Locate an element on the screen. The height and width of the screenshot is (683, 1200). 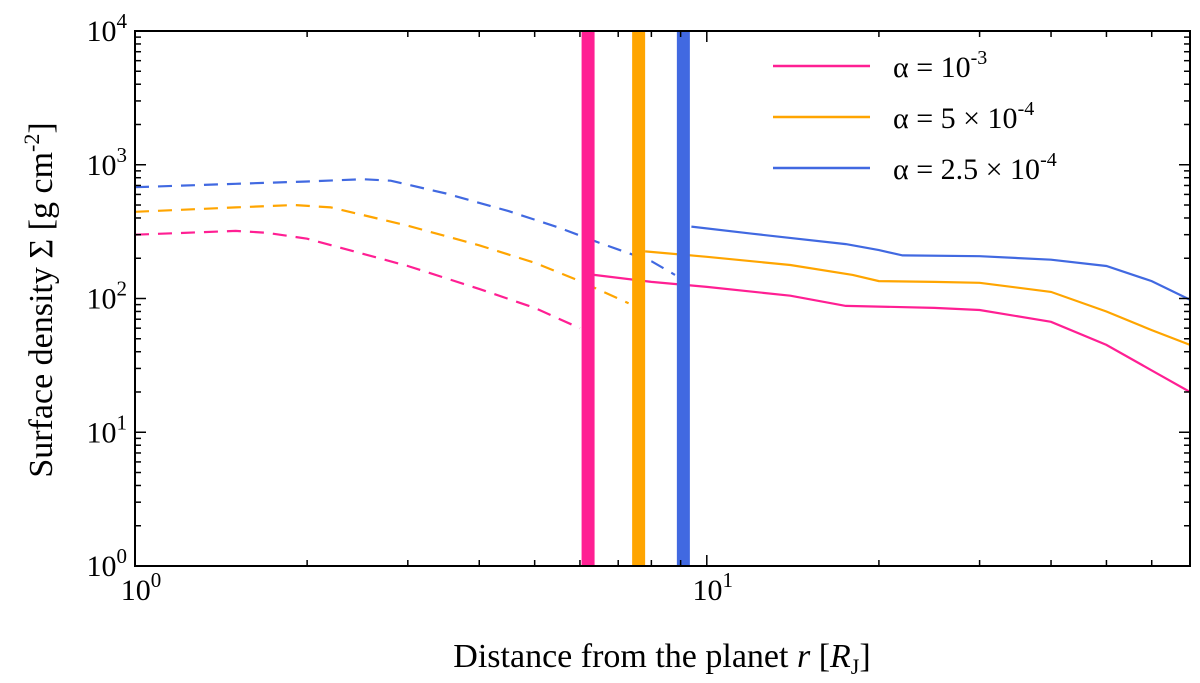
y-tick-label: 10³ is located at coordinates (107, 162).